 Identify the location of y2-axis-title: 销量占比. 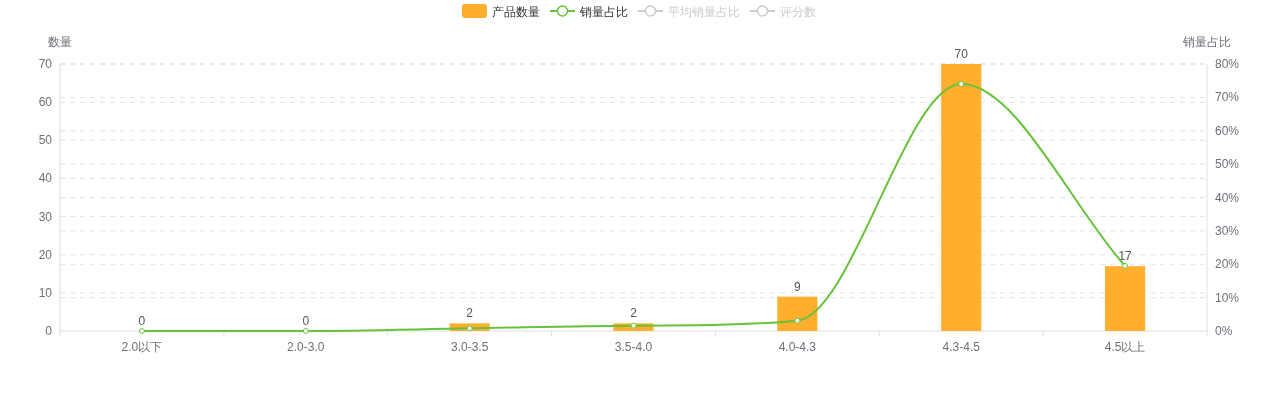
(1206, 42).